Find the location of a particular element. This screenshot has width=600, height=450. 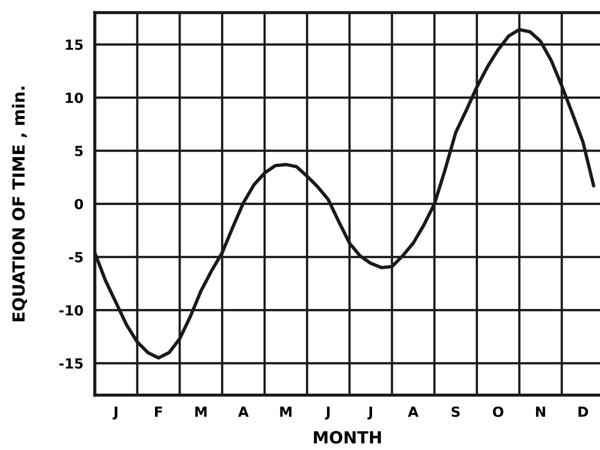

x-tick-label: D is located at coordinates (583, 411).